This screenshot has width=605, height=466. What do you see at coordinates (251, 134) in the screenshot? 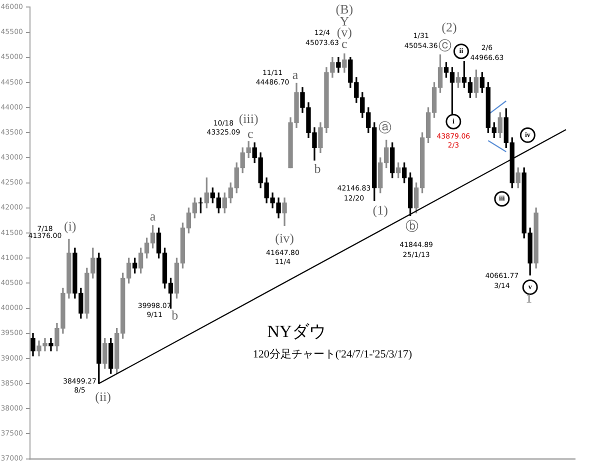
I see `annotation: c` at bounding box center [251, 134].